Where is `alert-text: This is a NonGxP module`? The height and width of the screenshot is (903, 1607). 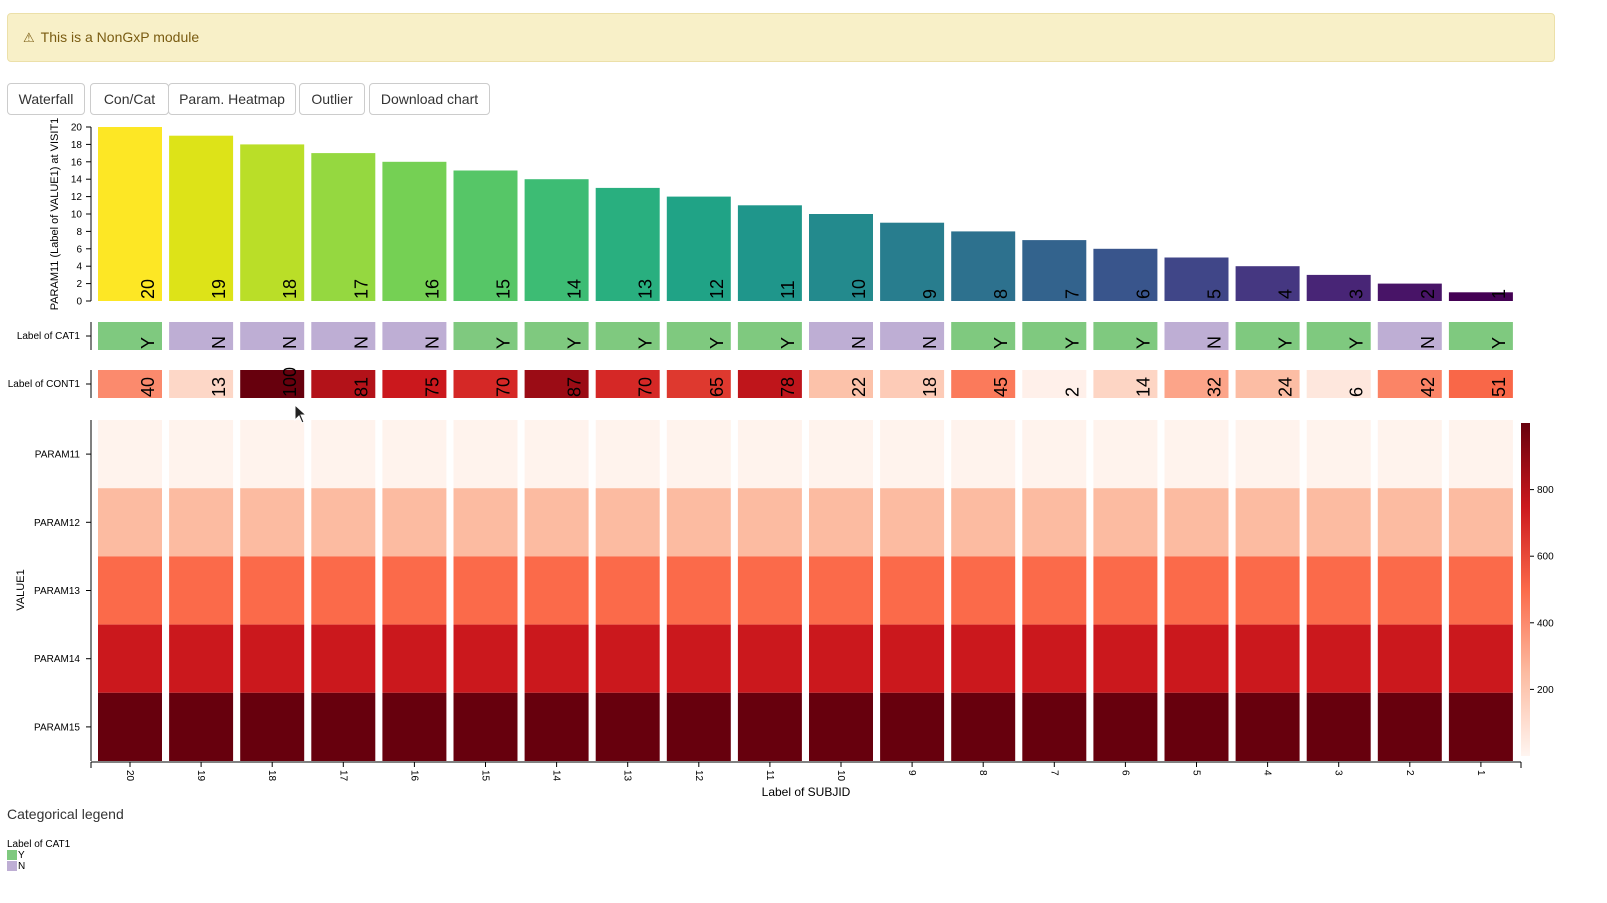 alert-text: This is a NonGxP module is located at coordinates (120, 37).